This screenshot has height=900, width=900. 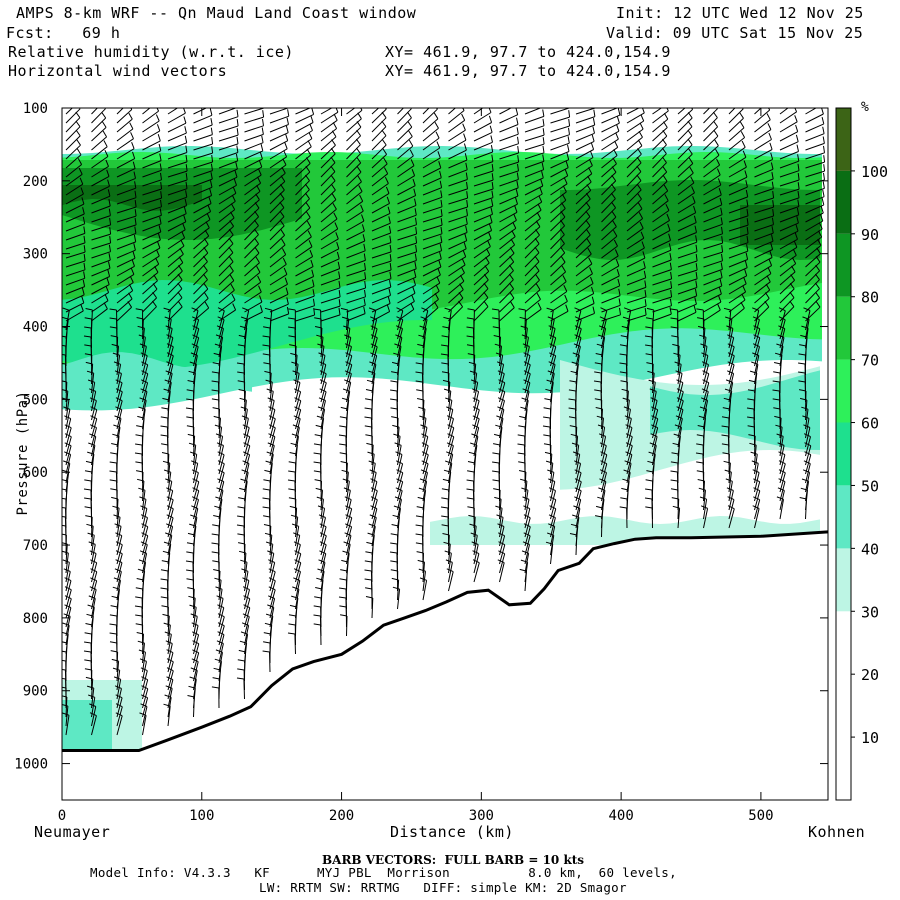 I want to click on rh-band-50-lower, so click(x=157, y=380).